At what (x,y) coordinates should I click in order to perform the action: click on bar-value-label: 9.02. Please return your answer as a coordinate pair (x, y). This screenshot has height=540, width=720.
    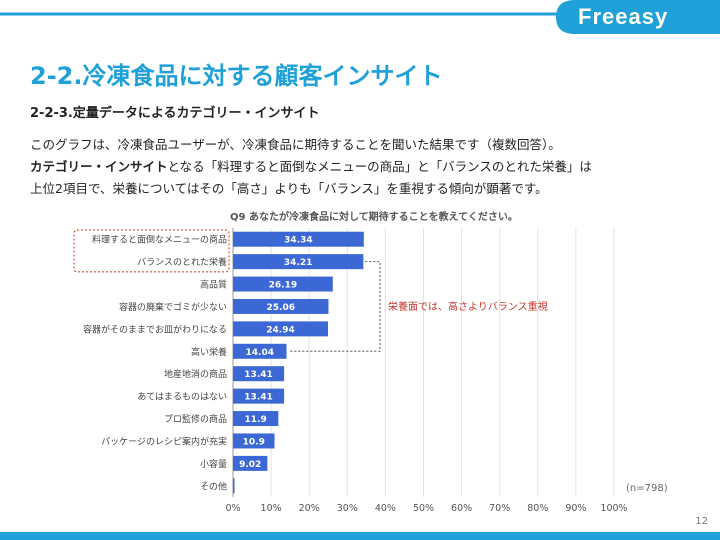
    Looking at the image, I should click on (250, 465).